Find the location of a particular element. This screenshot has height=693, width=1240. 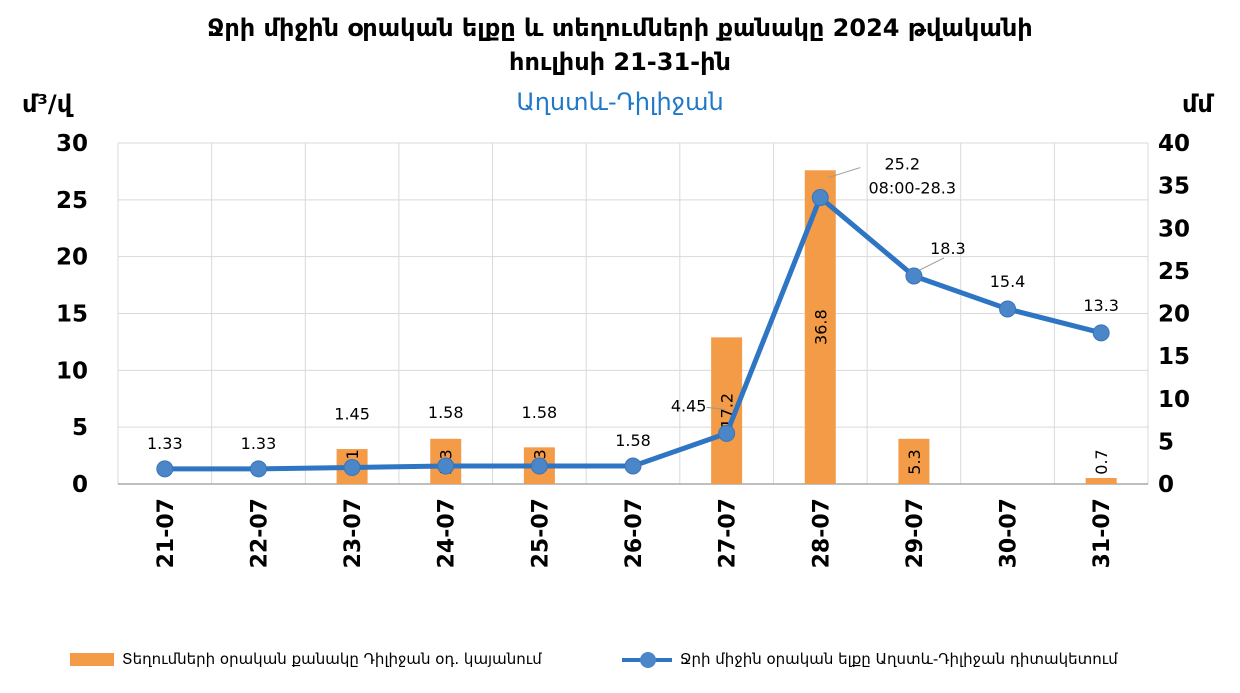

x-axis-tick-label: 22-07 is located at coordinates (259, 533).